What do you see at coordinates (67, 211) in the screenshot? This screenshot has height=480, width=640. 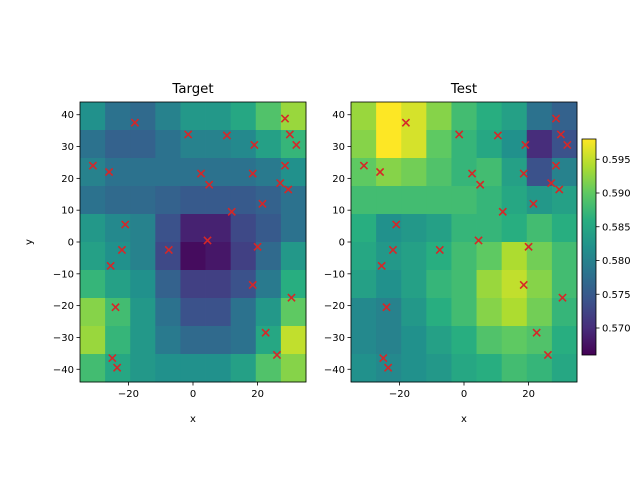 I see `y-tick-label: 10` at bounding box center [67, 211].